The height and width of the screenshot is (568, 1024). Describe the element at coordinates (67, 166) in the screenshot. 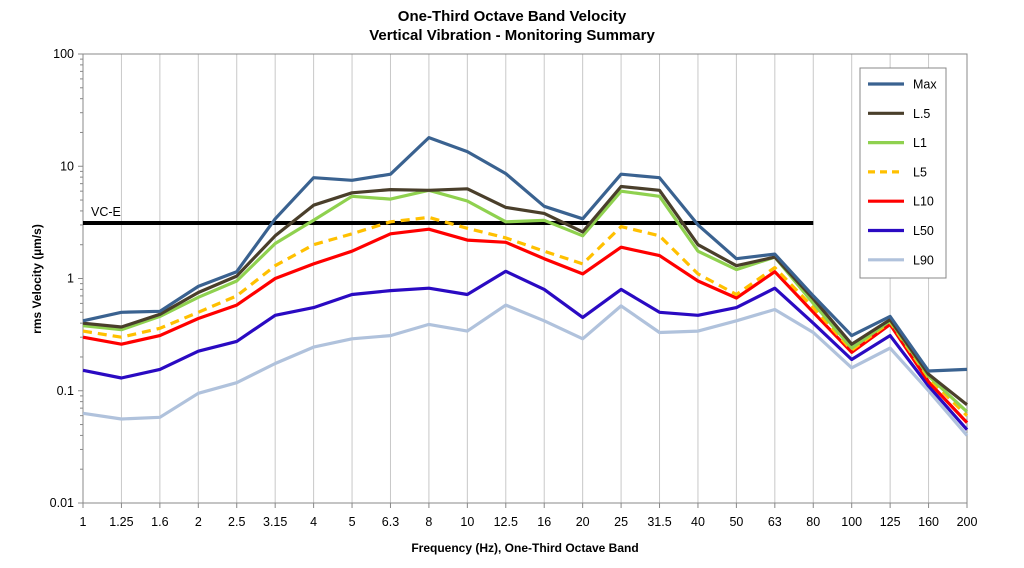

I see `y-tick-label: 10` at that location.